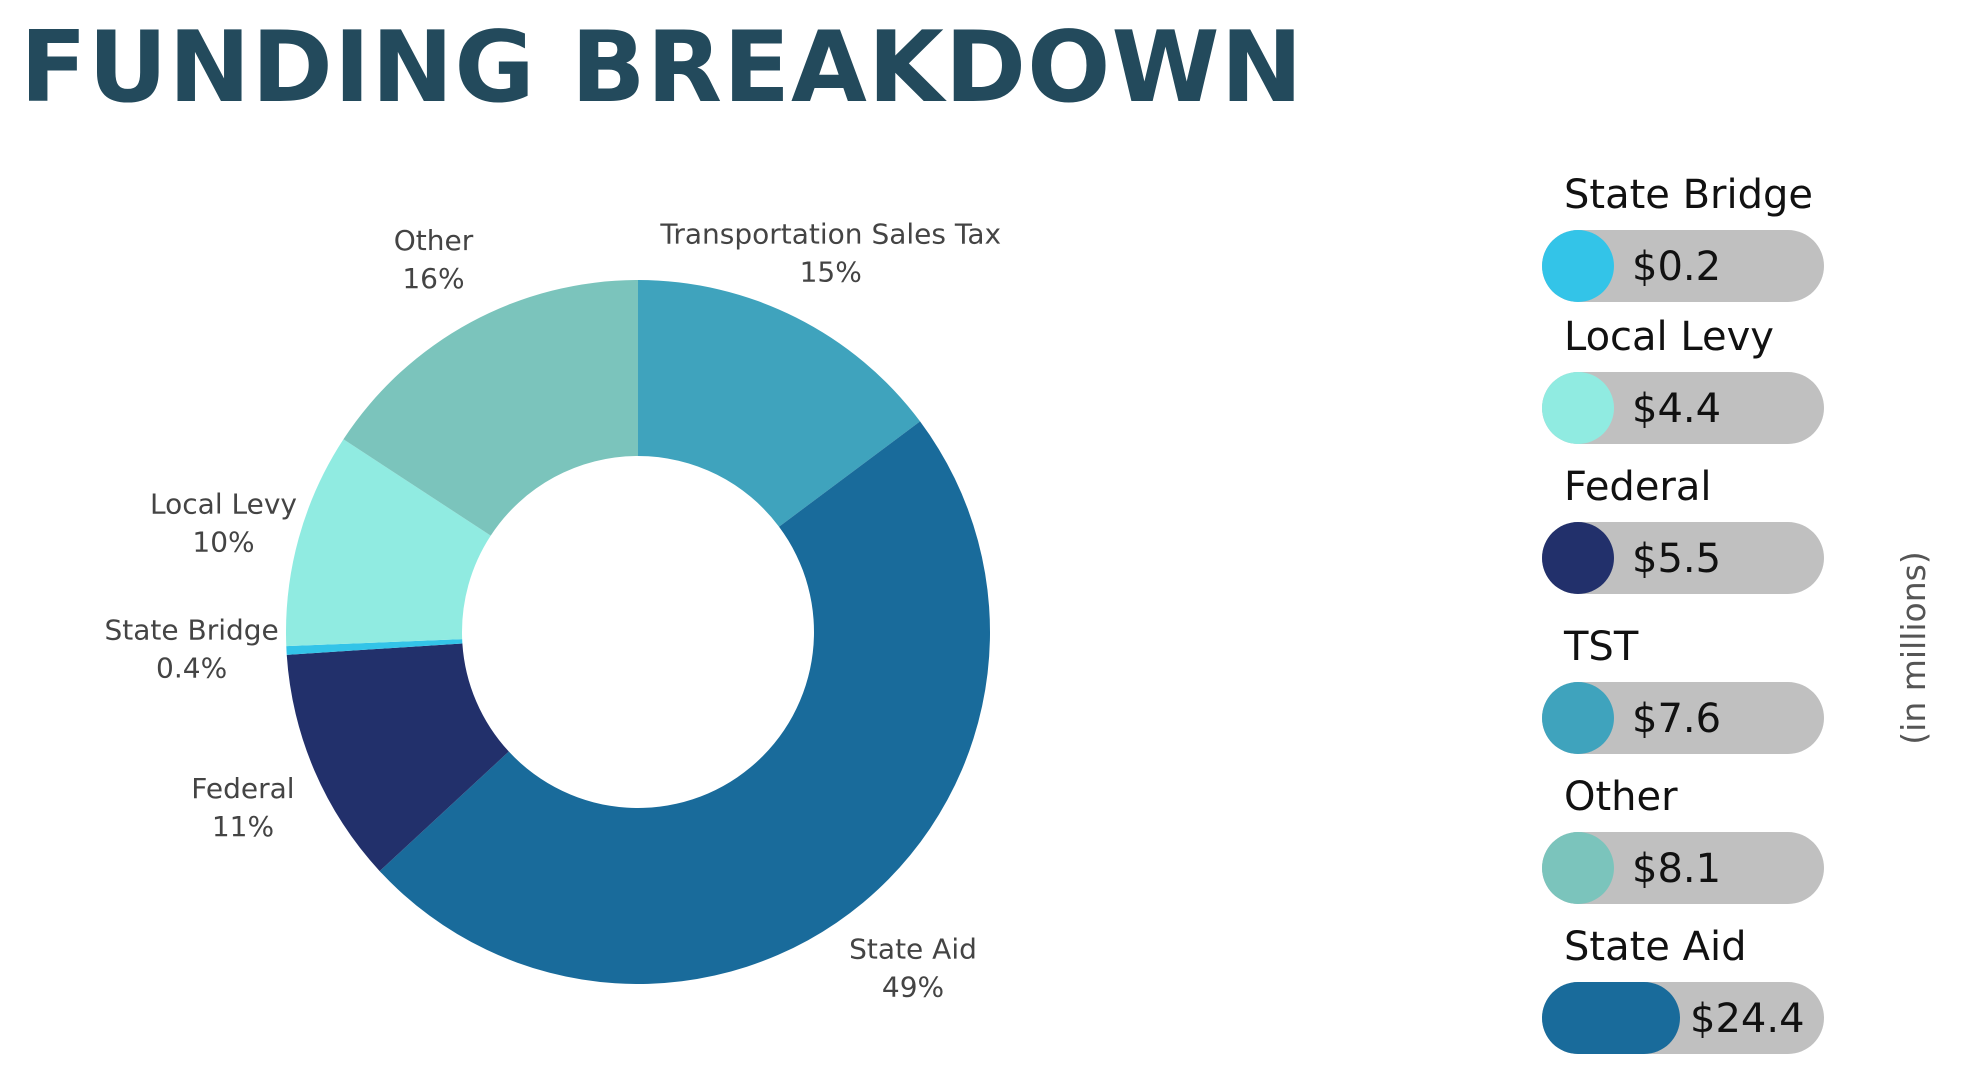  What do you see at coordinates (1676, 409) in the screenshot?
I see `legend-value: $4.4` at bounding box center [1676, 409].